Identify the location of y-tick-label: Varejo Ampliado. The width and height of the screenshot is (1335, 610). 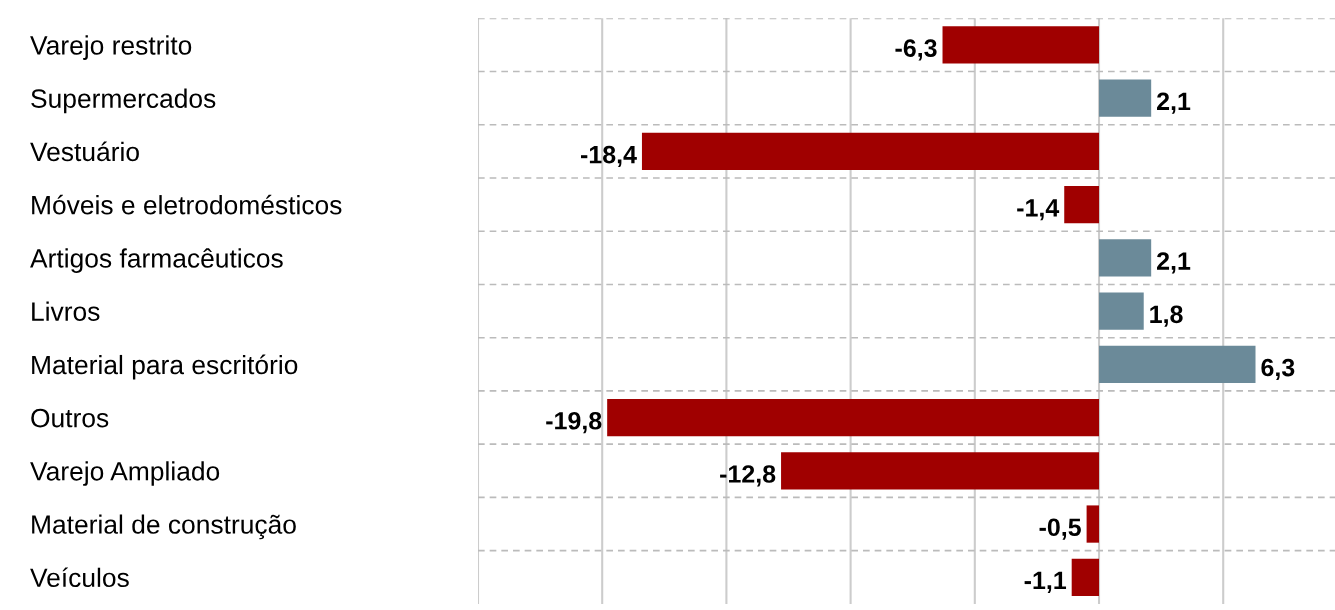
(125, 473).